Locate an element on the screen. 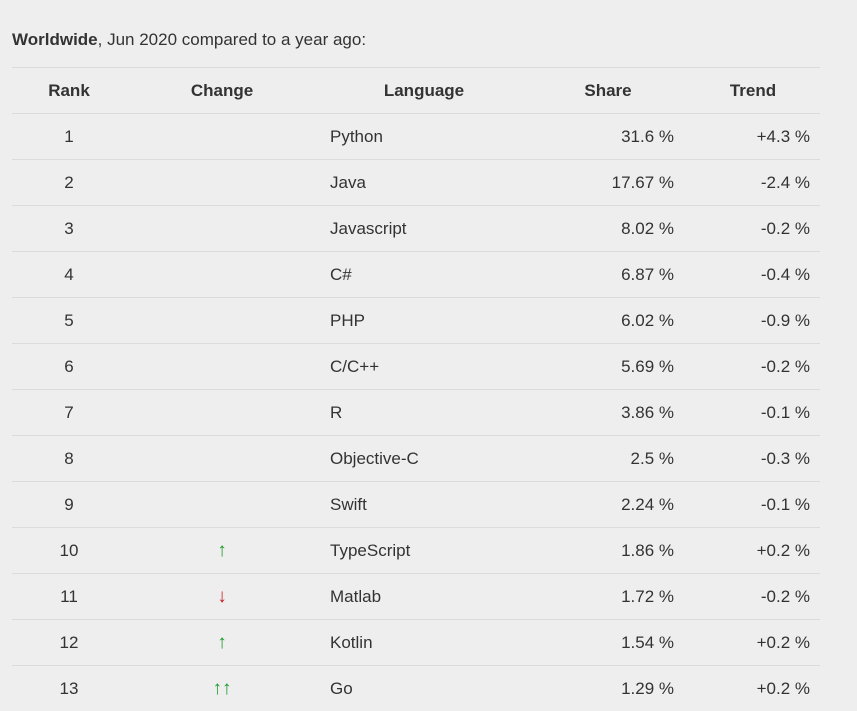 The width and height of the screenshot is (857, 711). cell-text: 10 is located at coordinates (69, 550).